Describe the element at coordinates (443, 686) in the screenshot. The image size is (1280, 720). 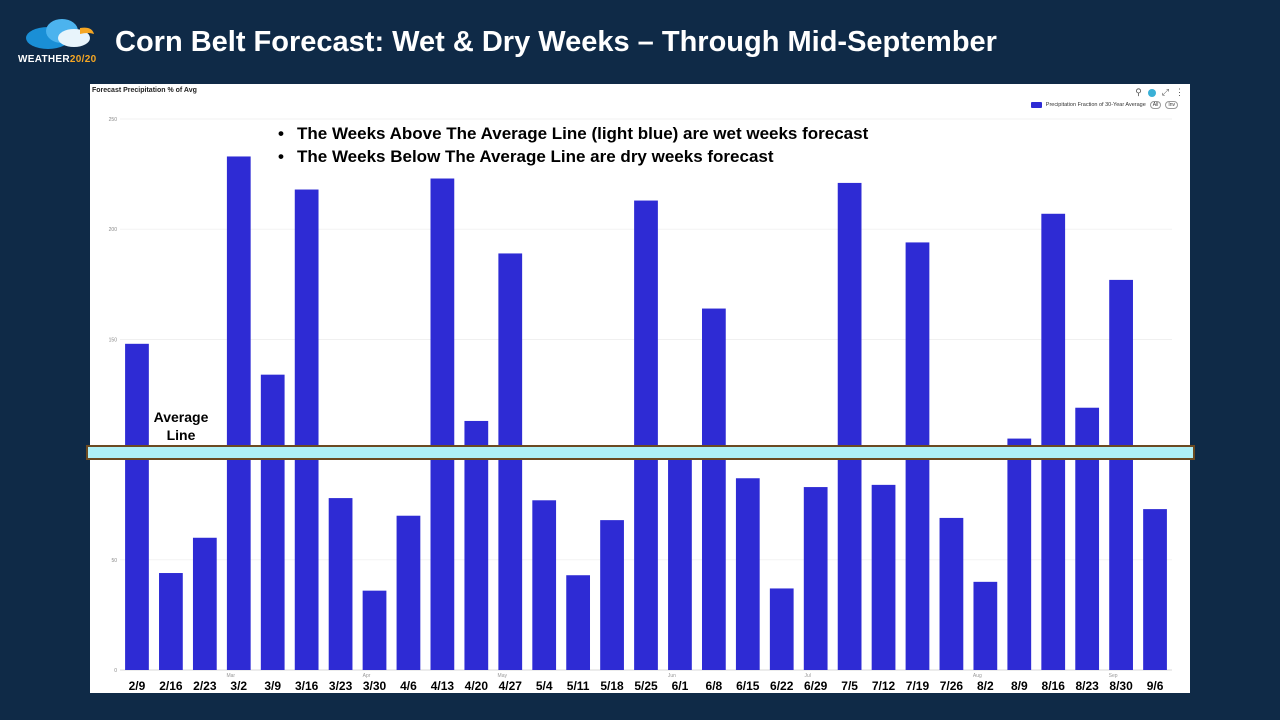
I see `x-tick-label: 4/13` at that location.